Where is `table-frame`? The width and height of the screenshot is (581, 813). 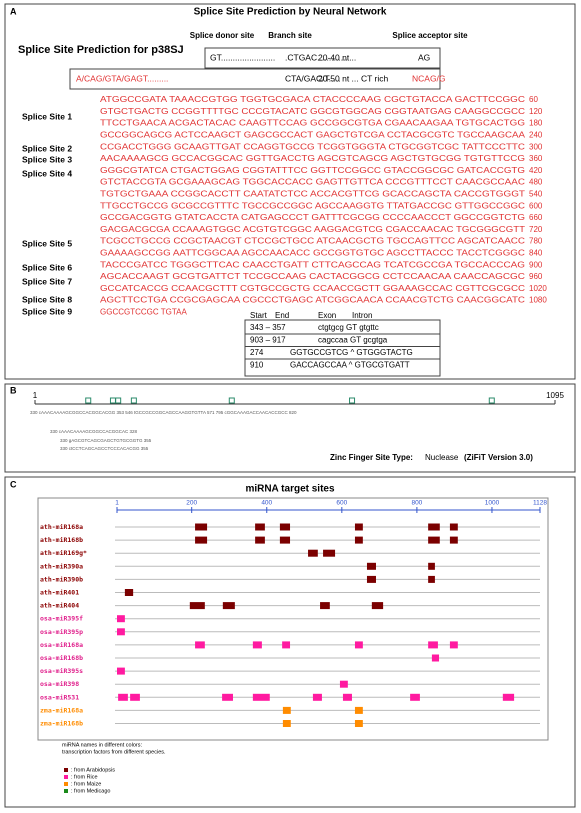 table-frame is located at coordinates (342, 348).